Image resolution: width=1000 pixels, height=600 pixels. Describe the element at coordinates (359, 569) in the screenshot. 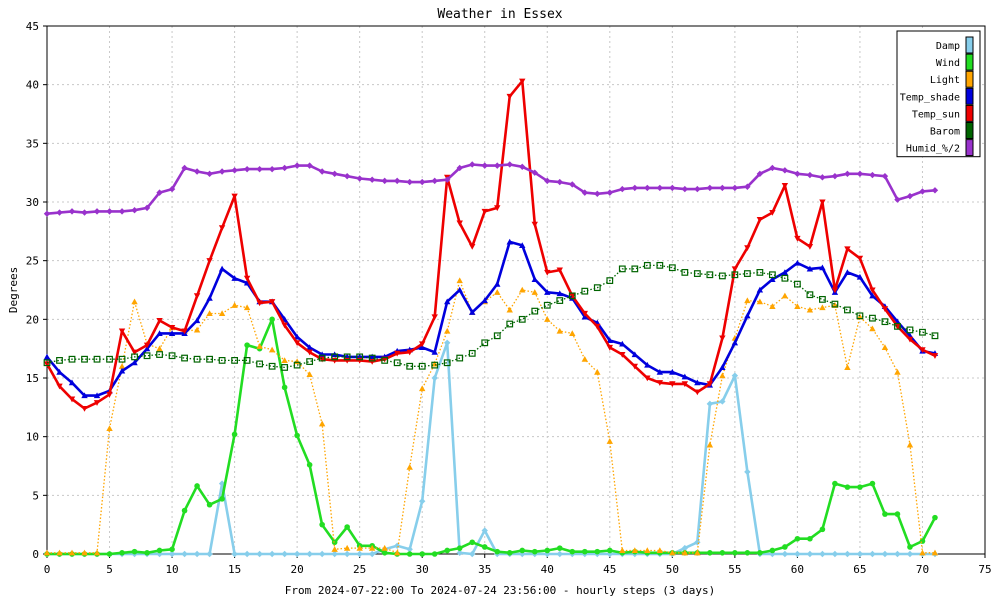

I see `x-tick-label: 25` at that location.